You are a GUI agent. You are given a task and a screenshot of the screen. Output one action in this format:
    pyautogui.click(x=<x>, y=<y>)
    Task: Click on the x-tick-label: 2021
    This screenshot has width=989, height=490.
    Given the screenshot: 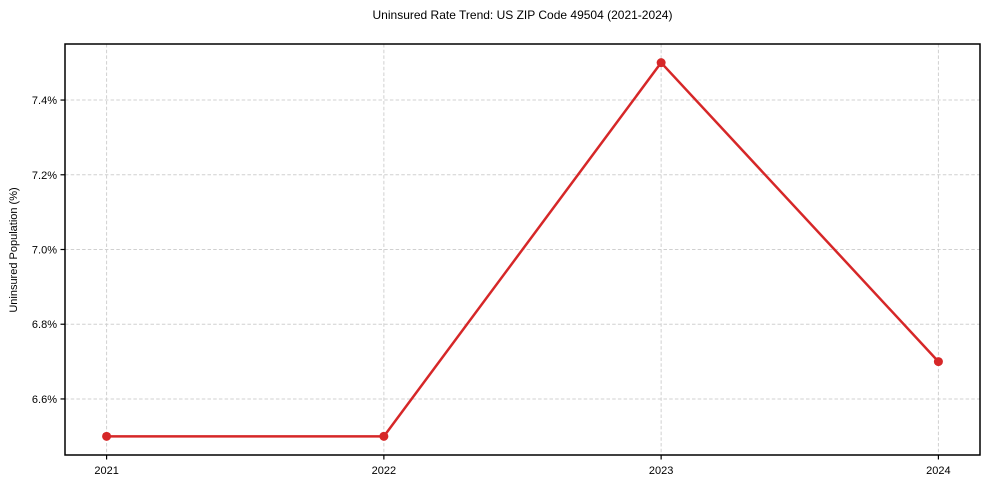 What is the action you would take?
    pyautogui.click(x=106, y=471)
    